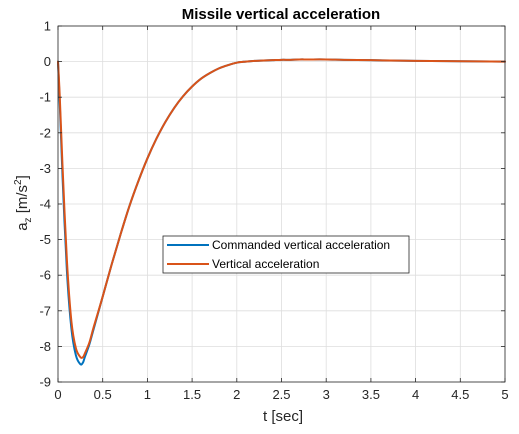 This screenshot has width=519, height=434. I want to click on y-axis-label-main: a, so click(22, 226).